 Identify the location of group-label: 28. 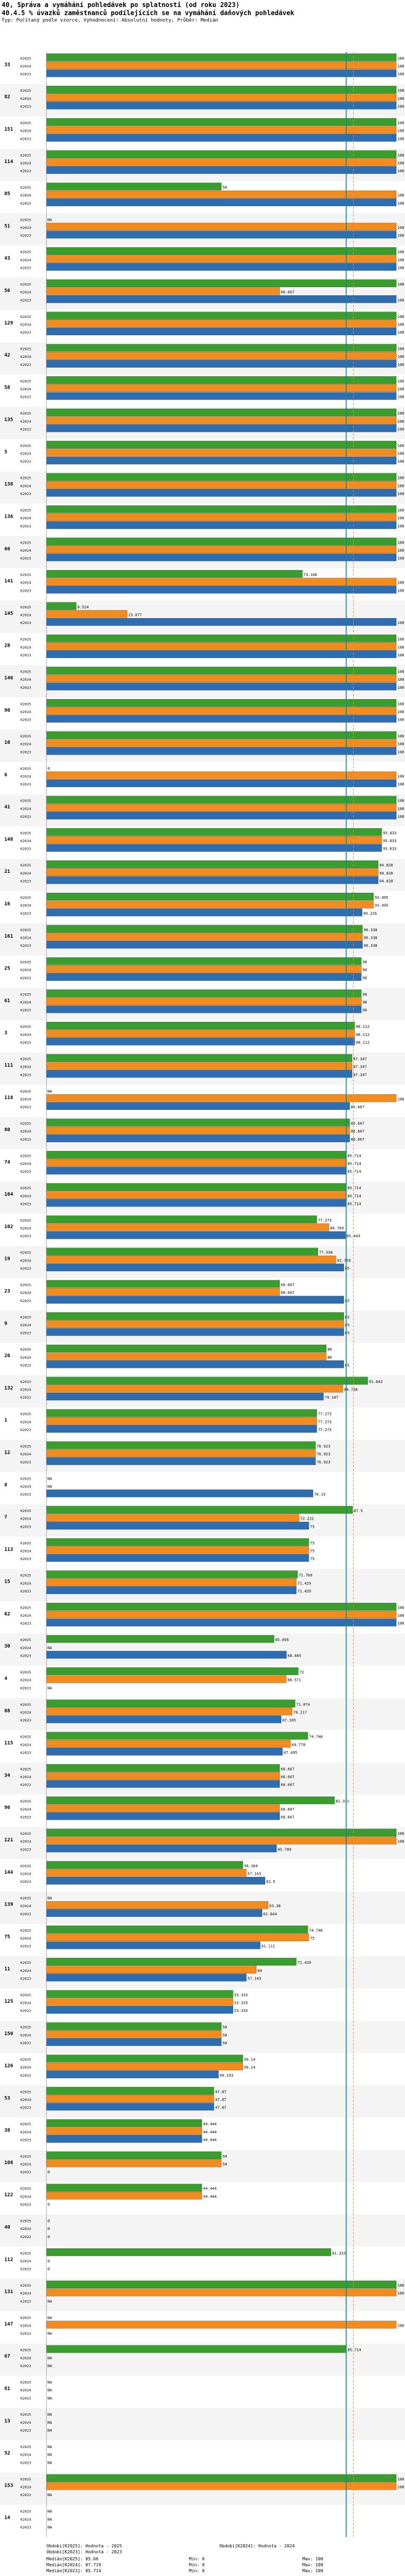
(7, 646).